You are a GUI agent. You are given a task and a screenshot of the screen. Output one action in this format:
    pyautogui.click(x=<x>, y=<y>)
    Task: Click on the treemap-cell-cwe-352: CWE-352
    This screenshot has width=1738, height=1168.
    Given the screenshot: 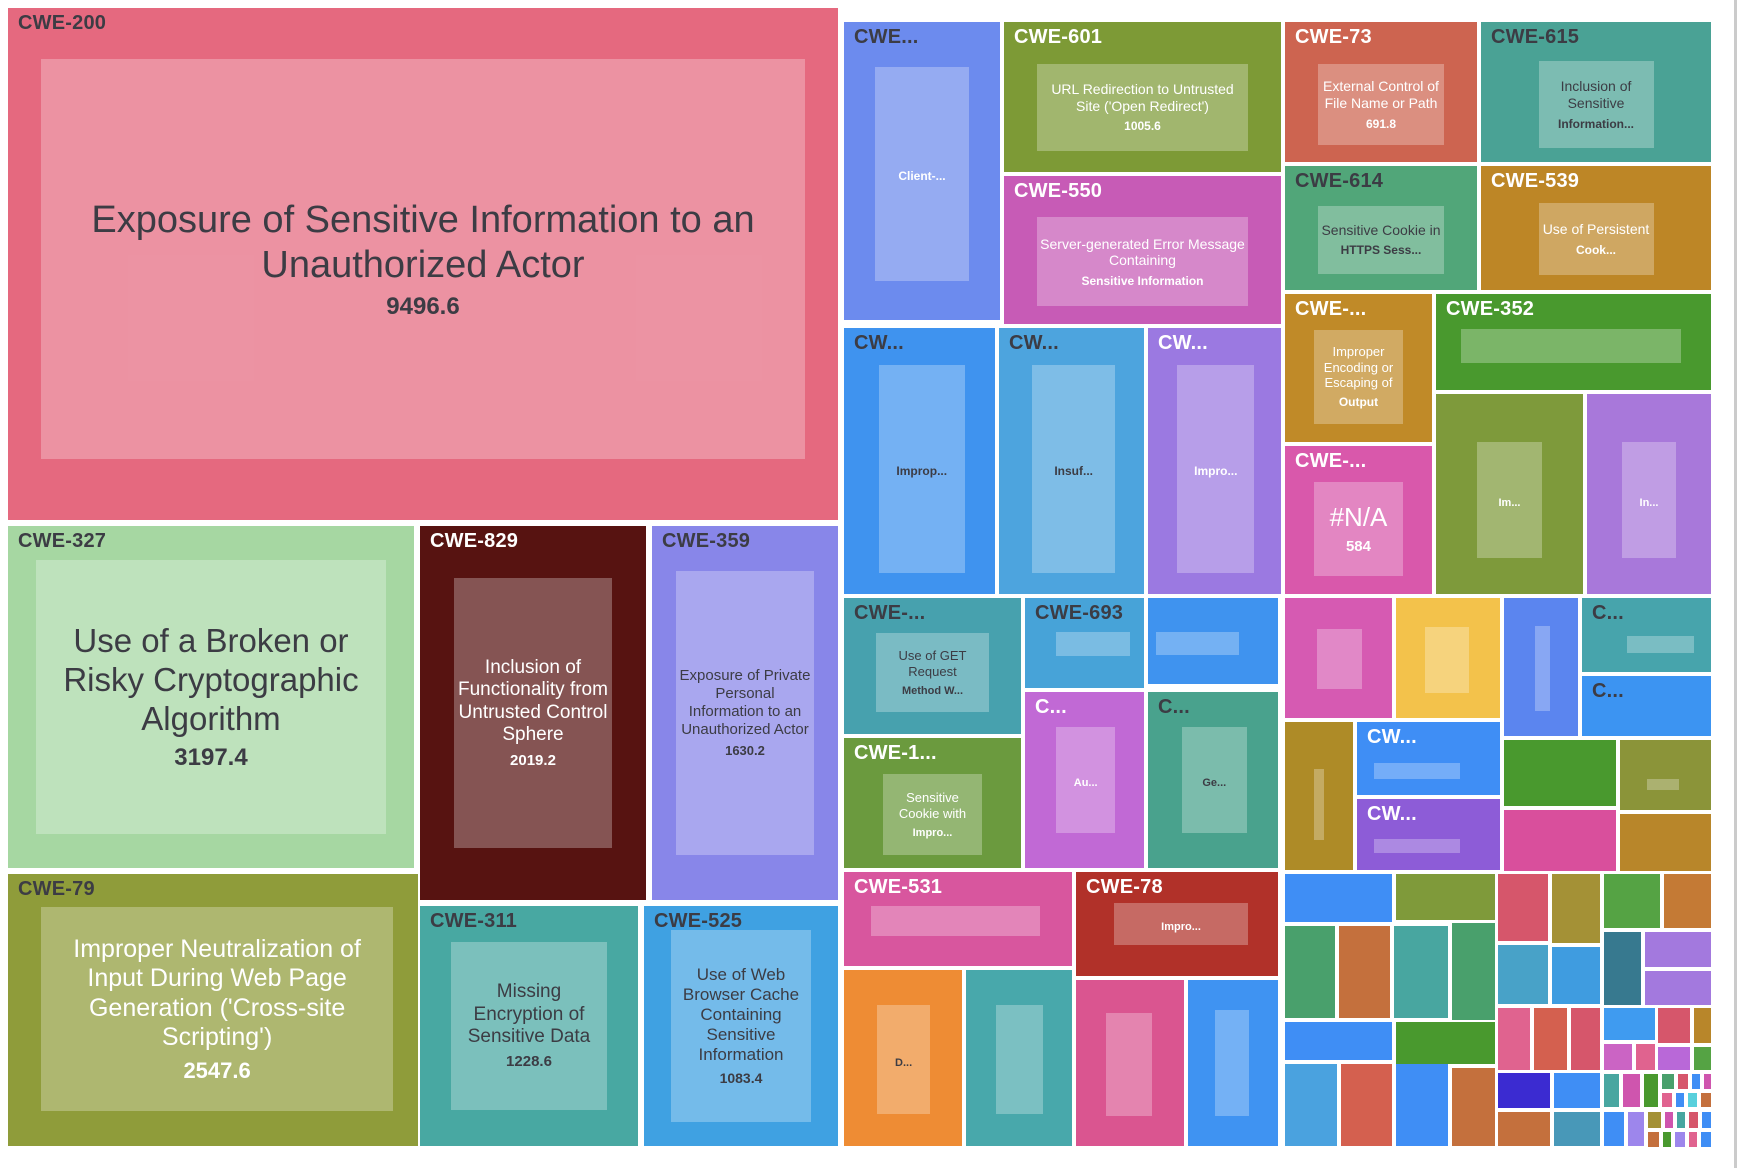 What is the action you would take?
    pyautogui.click(x=1573, y=342)
    